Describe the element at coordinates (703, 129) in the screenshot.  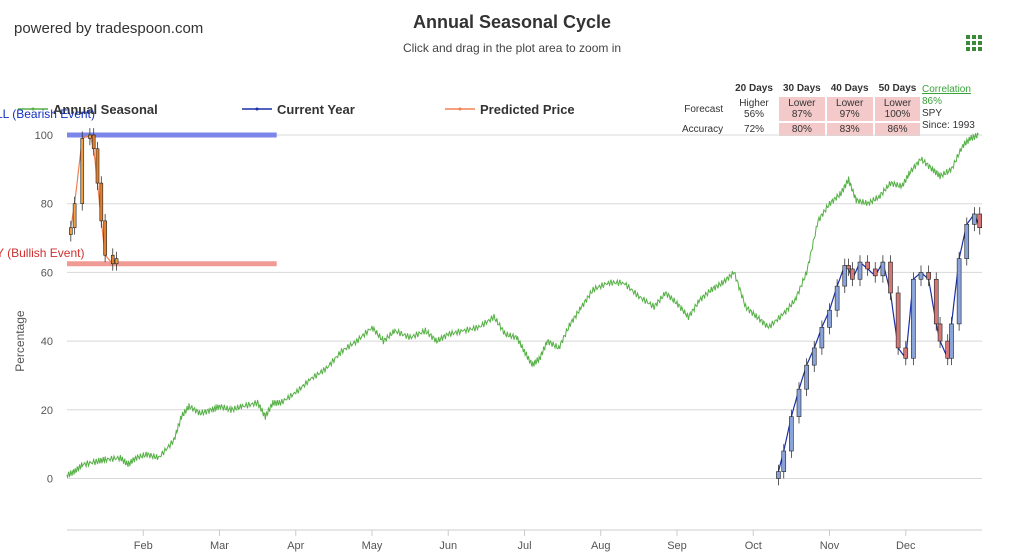
I see `accuracy-label: Accuracy` at that location.